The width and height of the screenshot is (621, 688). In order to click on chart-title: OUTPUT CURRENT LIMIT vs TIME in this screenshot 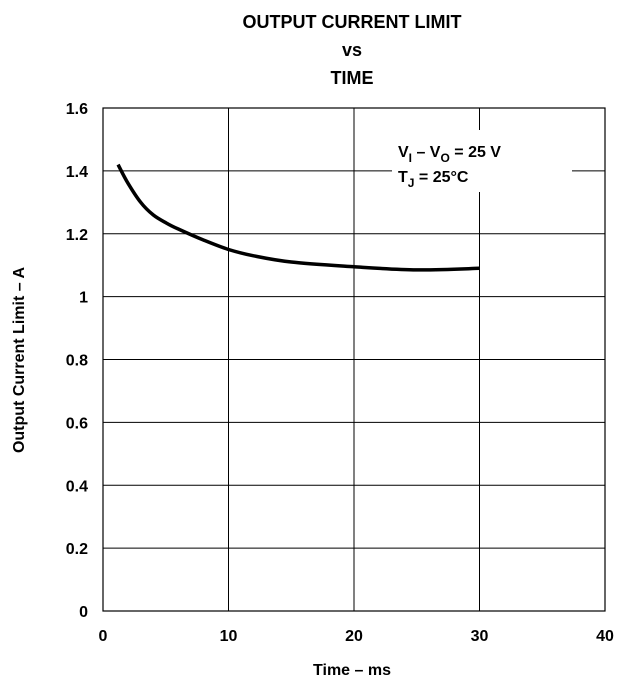, I will do `click(352, 50)`.